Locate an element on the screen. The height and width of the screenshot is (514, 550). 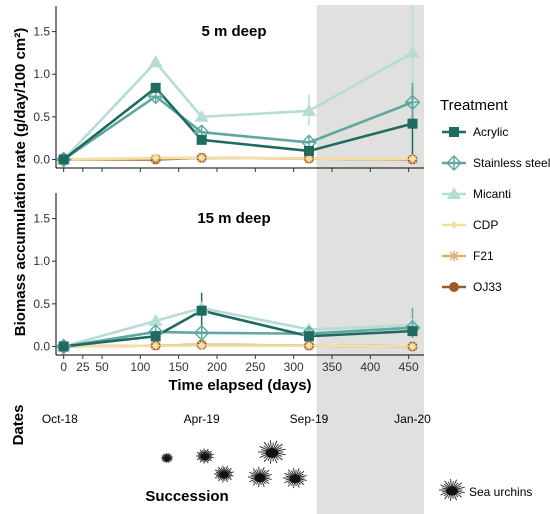
x-tick-label: 0 is located at coordinates (63, 367).